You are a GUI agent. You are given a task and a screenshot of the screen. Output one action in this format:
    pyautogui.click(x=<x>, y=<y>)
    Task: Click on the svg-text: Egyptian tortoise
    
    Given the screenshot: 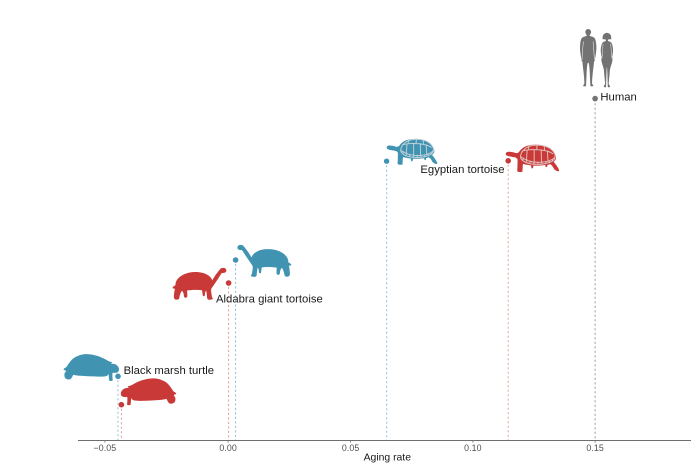 What is the action you would take?
    pyautogui.click(x=462, y=170)
    